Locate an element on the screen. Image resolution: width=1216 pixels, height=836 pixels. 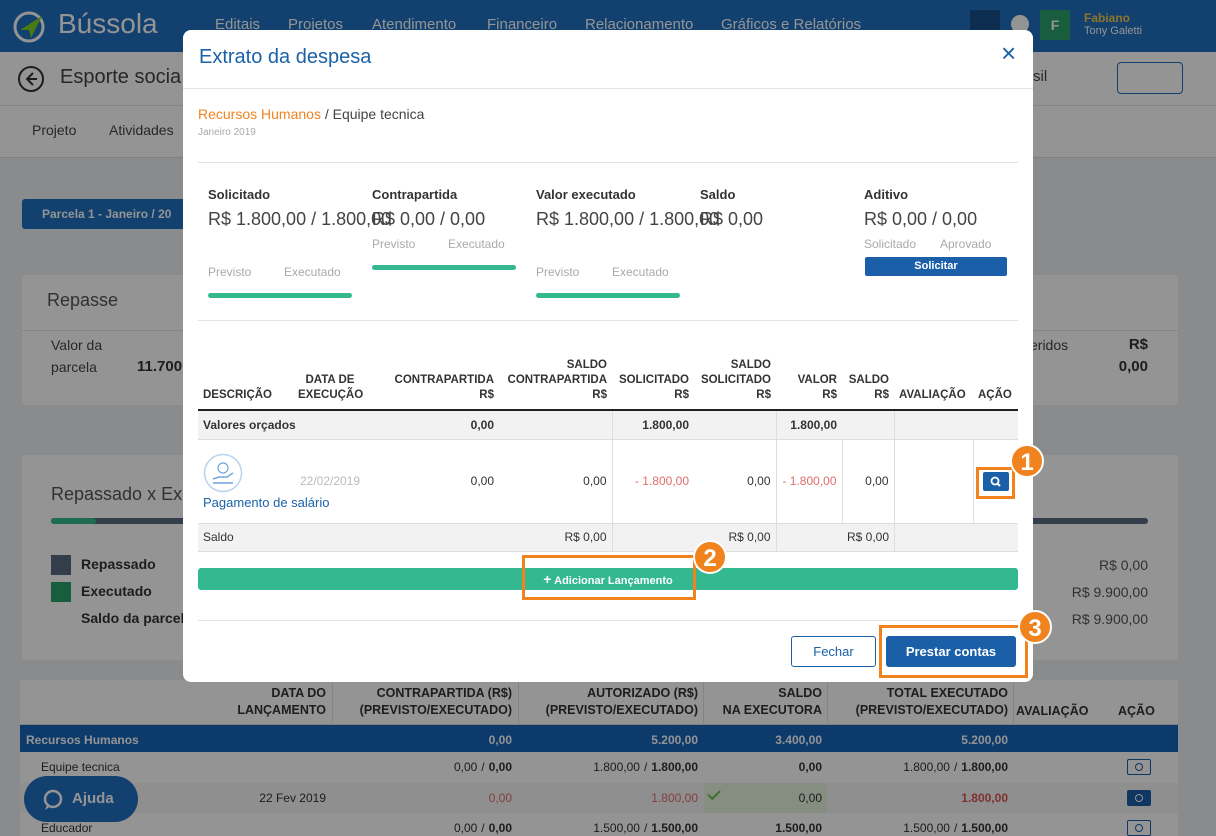
column-header: SALDO SOLICITADO R$ is located at coordinates (735, 381).